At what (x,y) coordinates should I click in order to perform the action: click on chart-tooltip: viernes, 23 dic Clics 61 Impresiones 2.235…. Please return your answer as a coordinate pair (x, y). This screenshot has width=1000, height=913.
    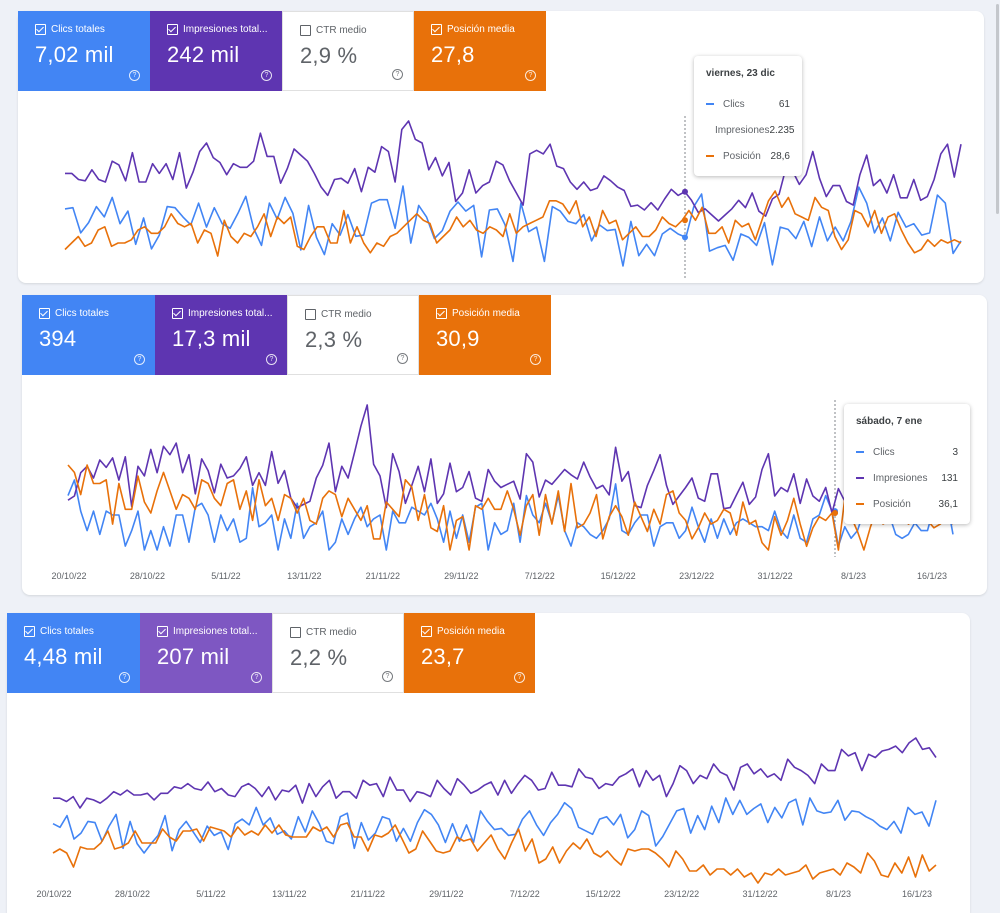
    Looking at the image, I should click on (748, 116).